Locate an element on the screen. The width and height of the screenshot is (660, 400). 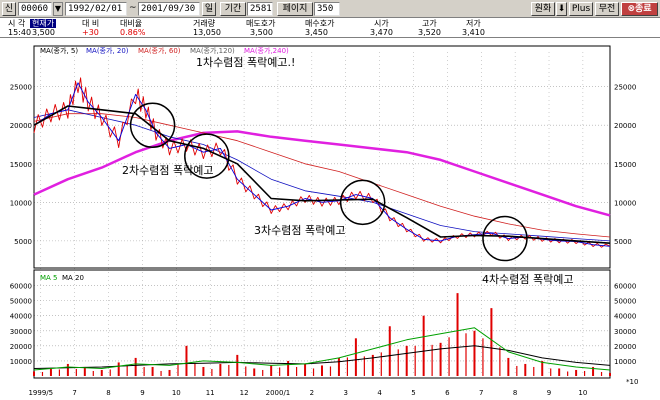
annotation-2: 2차수렴점 폭락예고 is located at coordinates (167, 170).